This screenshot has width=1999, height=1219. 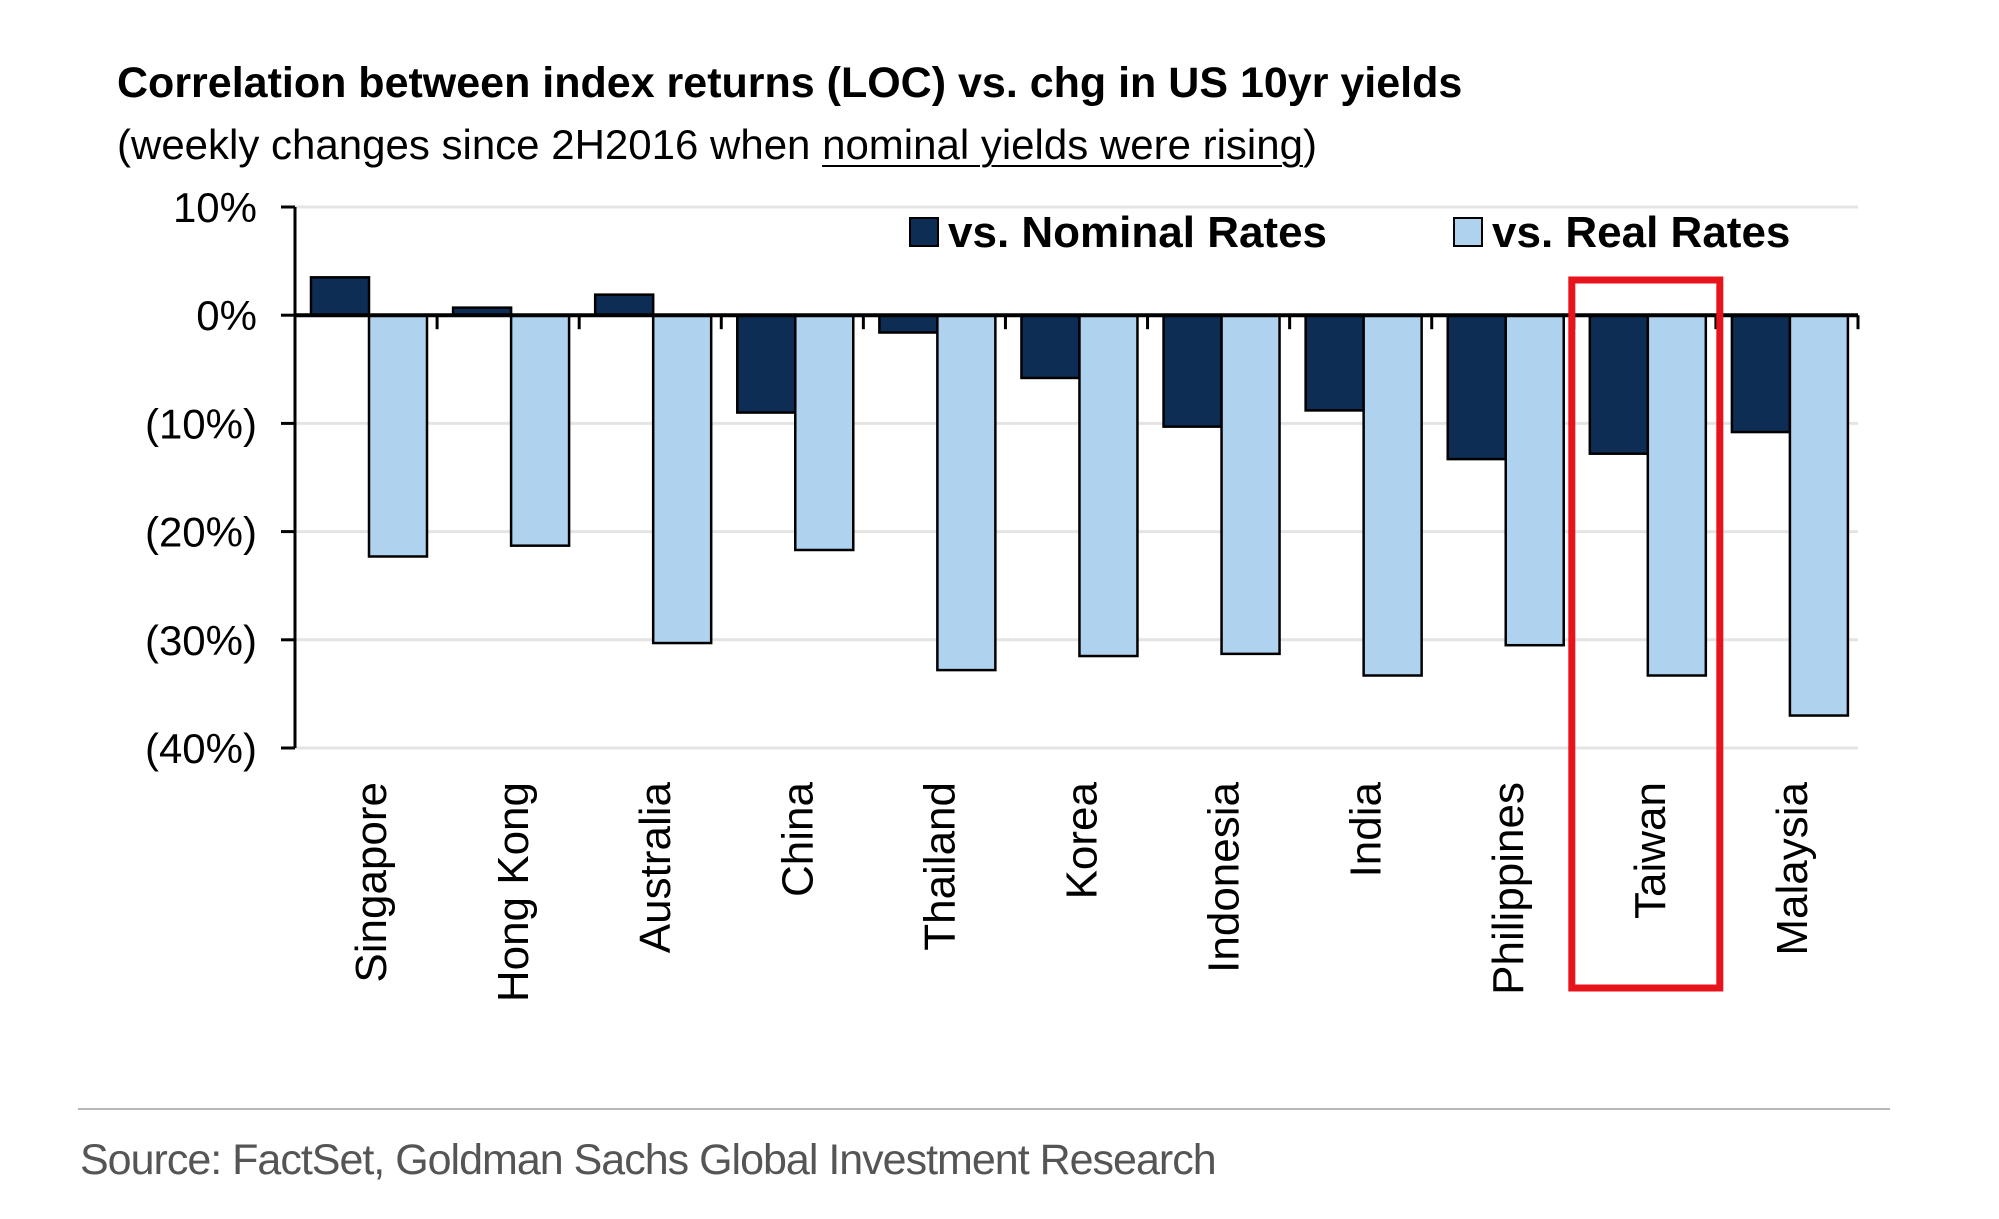 I want to click on bar-real-indonesia, so click(x=1250, y=484).